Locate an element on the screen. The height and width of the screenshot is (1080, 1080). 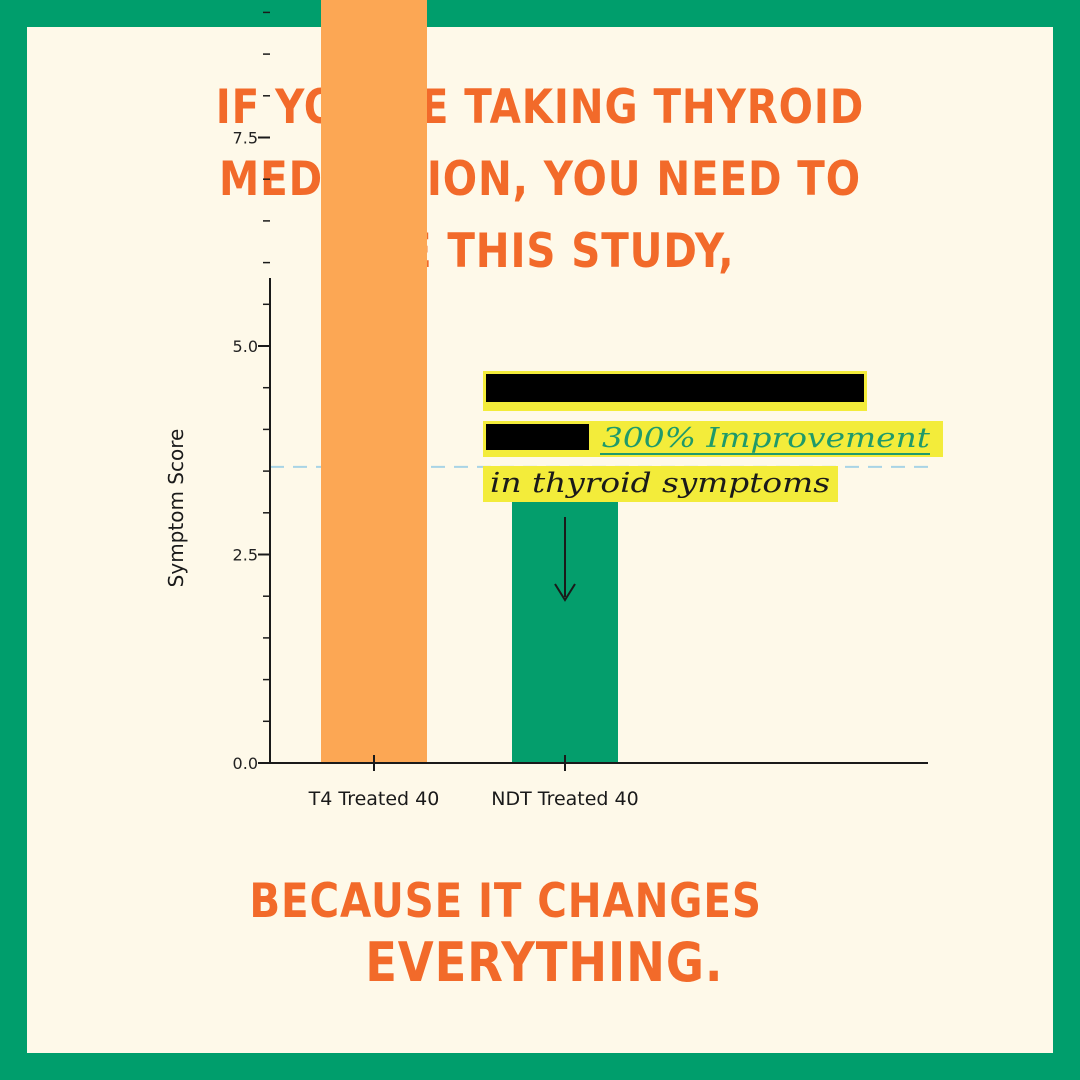
annotation: 300% Improvement in thyroid symptoms is located at coordinates (713, 486).